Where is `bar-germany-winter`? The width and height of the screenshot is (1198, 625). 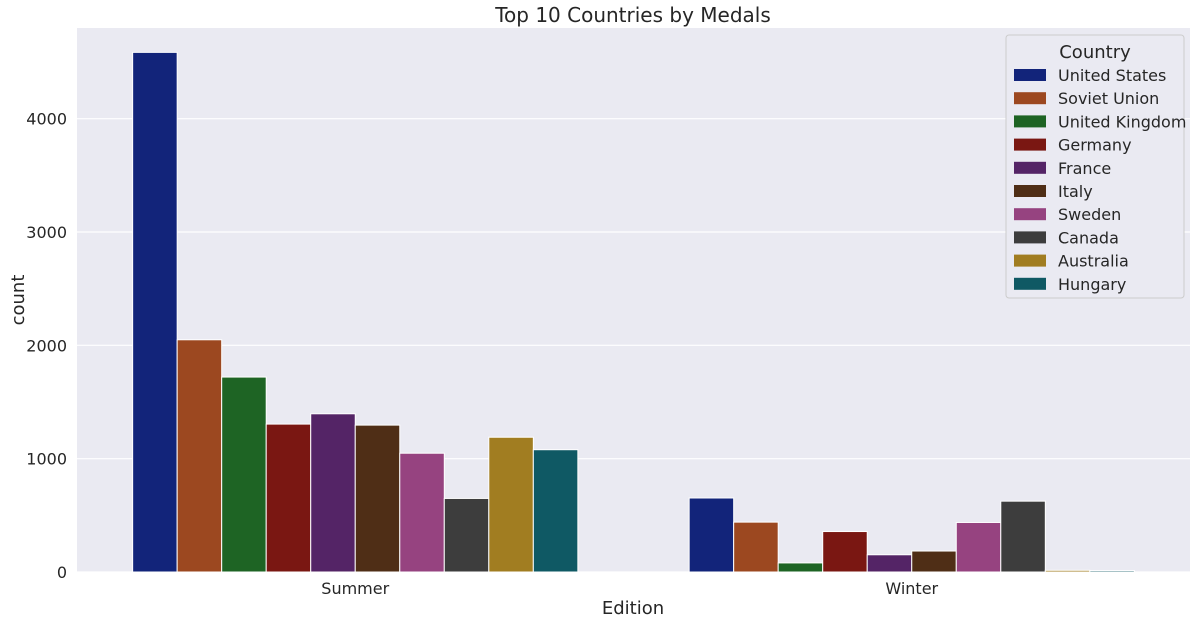 bar-germany-winter is located at coordinates (845, 552).